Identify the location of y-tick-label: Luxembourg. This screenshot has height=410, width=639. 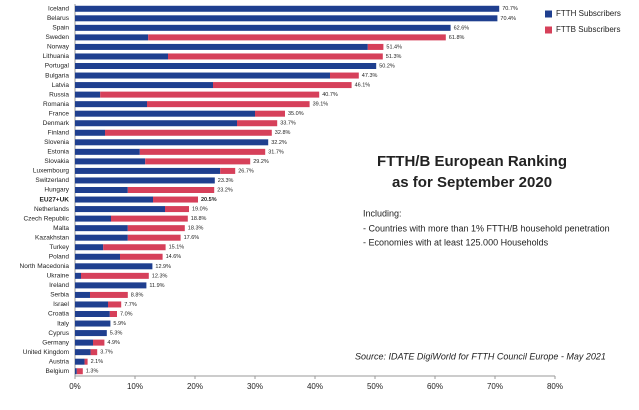
(51, 171).